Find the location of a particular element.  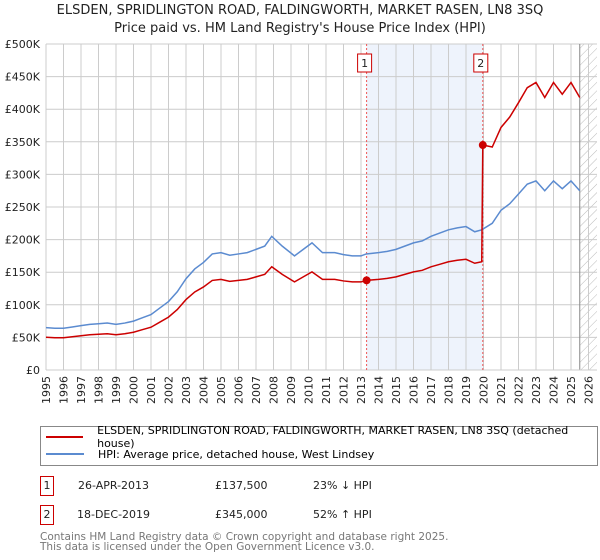

red-line-swatch is located at coordinates (65, 437).